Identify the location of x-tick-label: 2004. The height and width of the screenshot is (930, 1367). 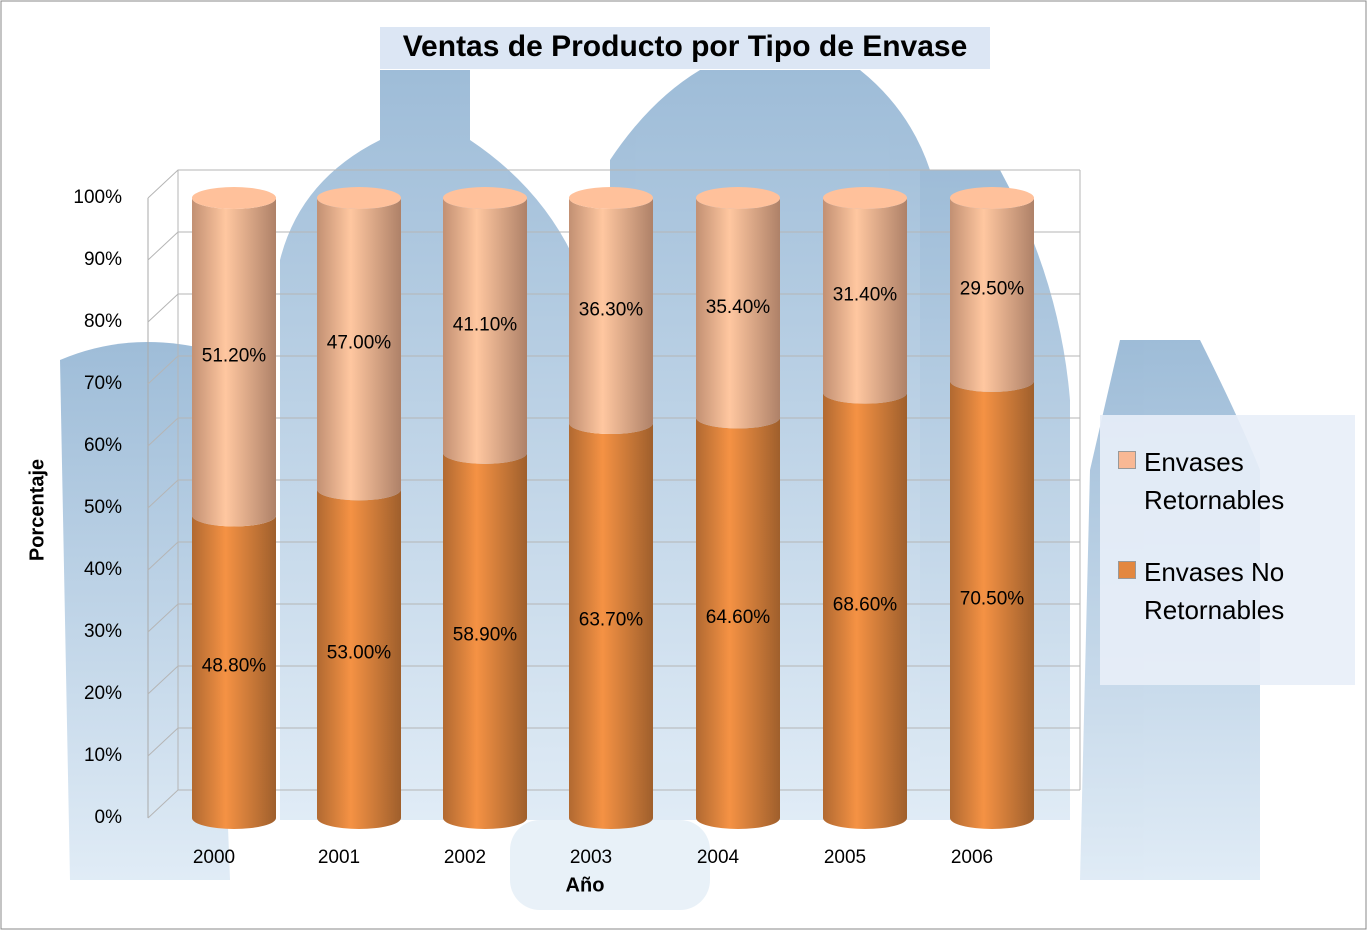
(718, 857).